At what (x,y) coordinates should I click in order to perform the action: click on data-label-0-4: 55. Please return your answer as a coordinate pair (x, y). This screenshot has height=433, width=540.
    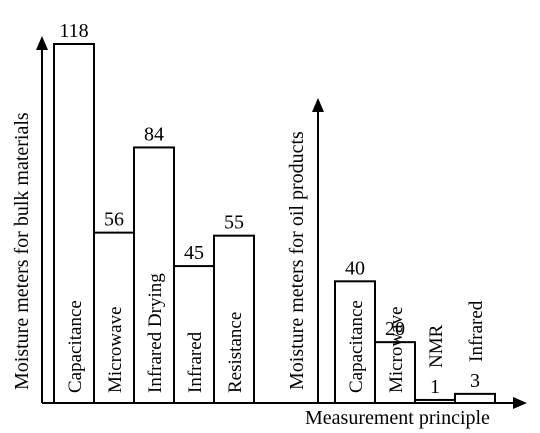
    Looking at the image, I should click on (234, 223).